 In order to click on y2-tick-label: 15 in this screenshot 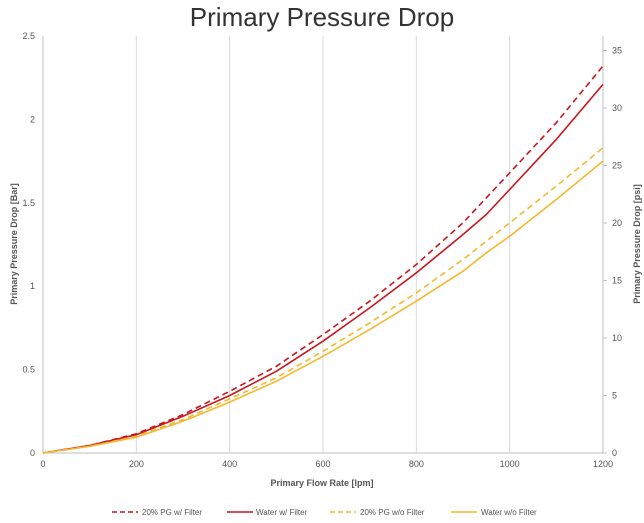, I will do `click(617, 280)`.